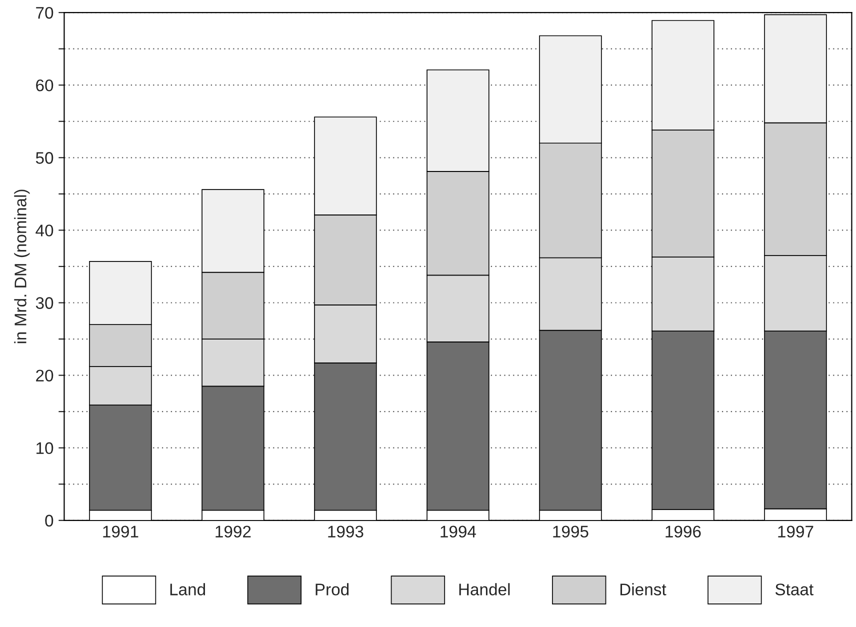  I want to click on y-axis-title: in Mrd. DM (nominal), so click(22, 267).